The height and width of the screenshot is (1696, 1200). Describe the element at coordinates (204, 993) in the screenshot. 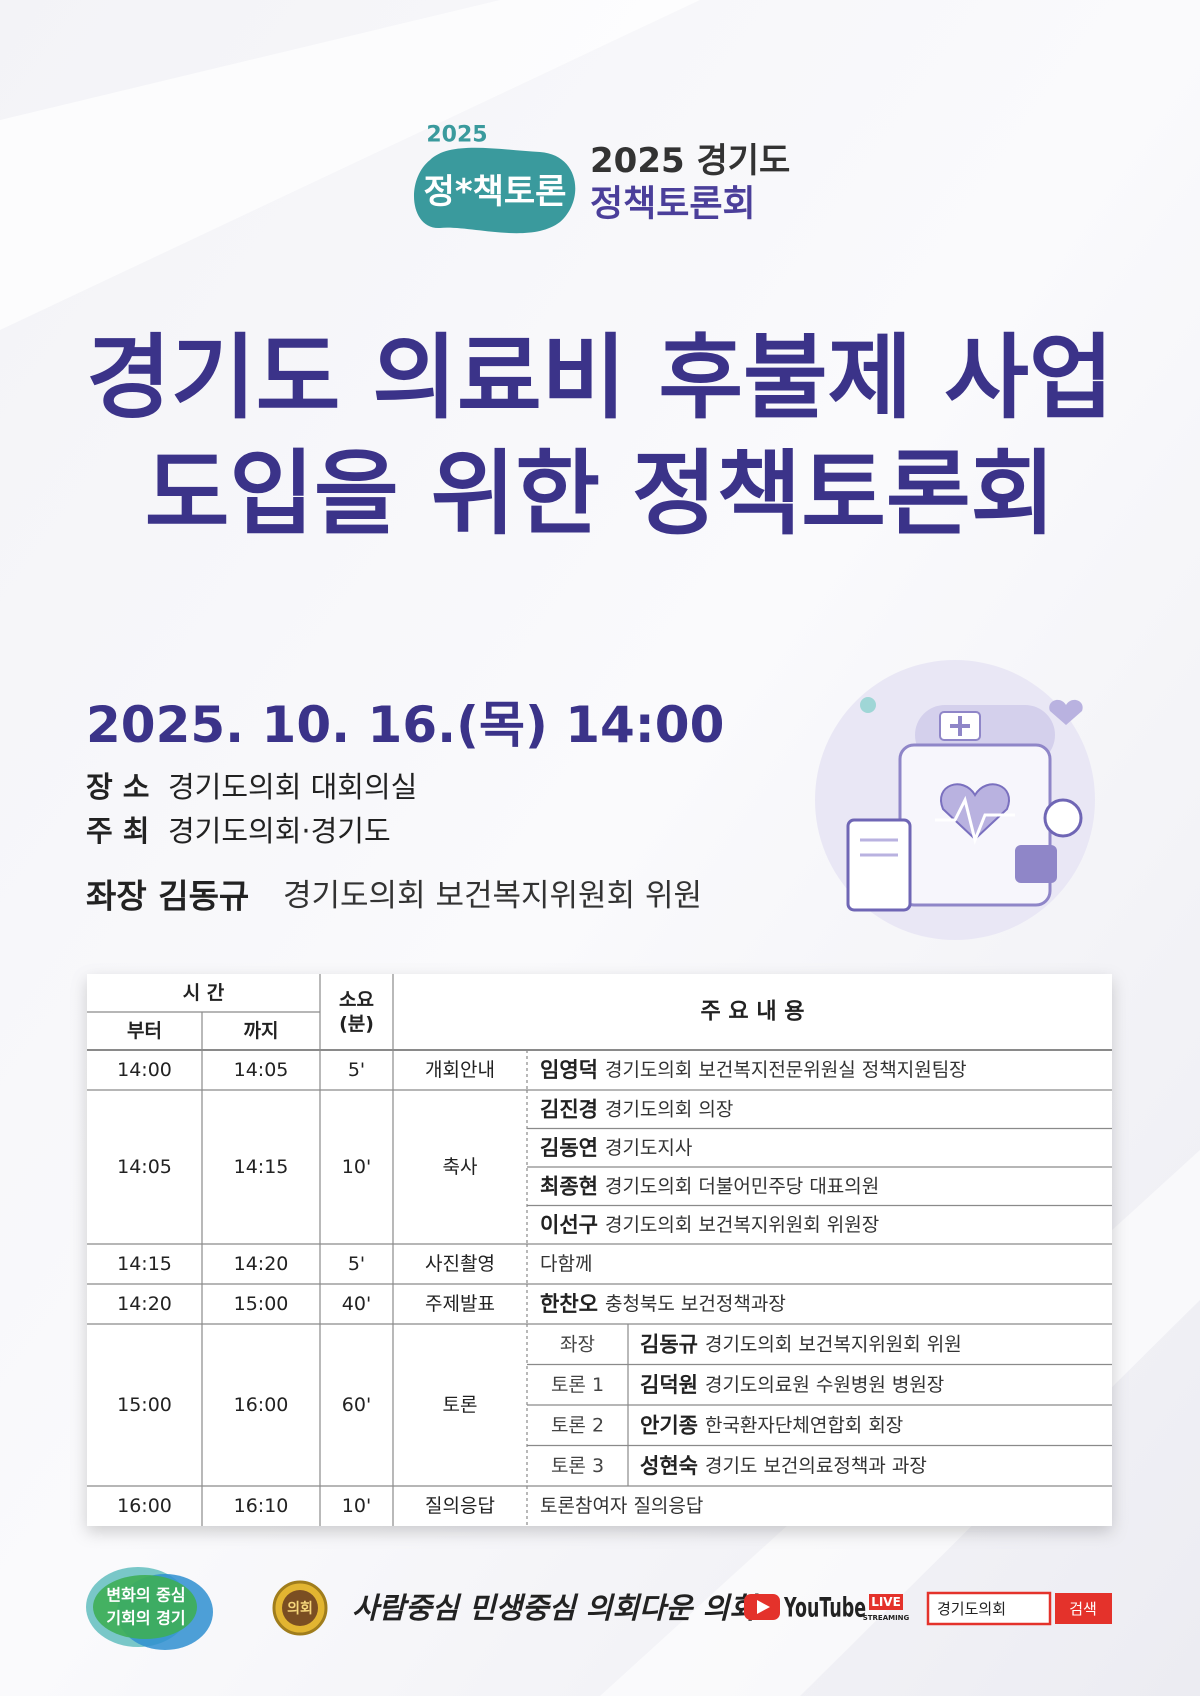

I see `header-cell: 시 간` at that location.